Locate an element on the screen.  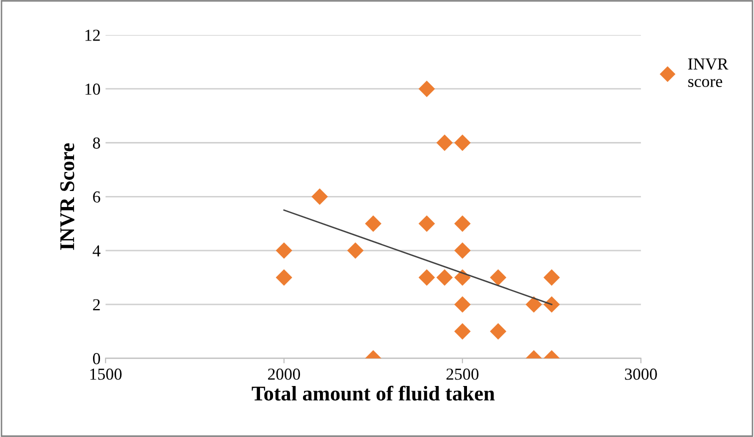
y-tick-label: 0 is located at coordinates (96, 358).